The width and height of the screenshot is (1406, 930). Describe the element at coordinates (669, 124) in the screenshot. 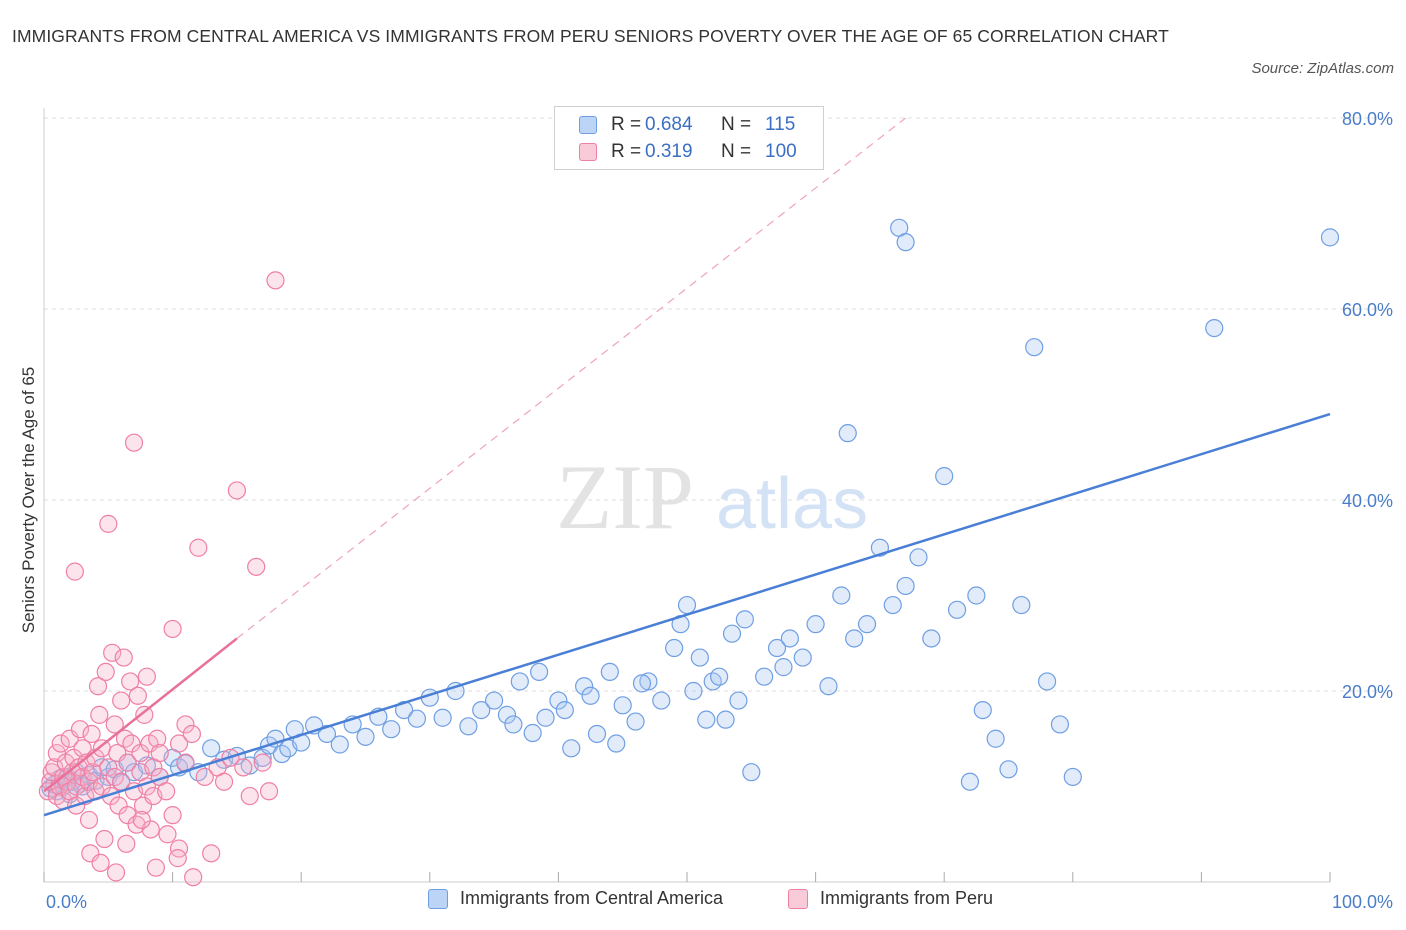

I see `r-value: 0.684` at that location.